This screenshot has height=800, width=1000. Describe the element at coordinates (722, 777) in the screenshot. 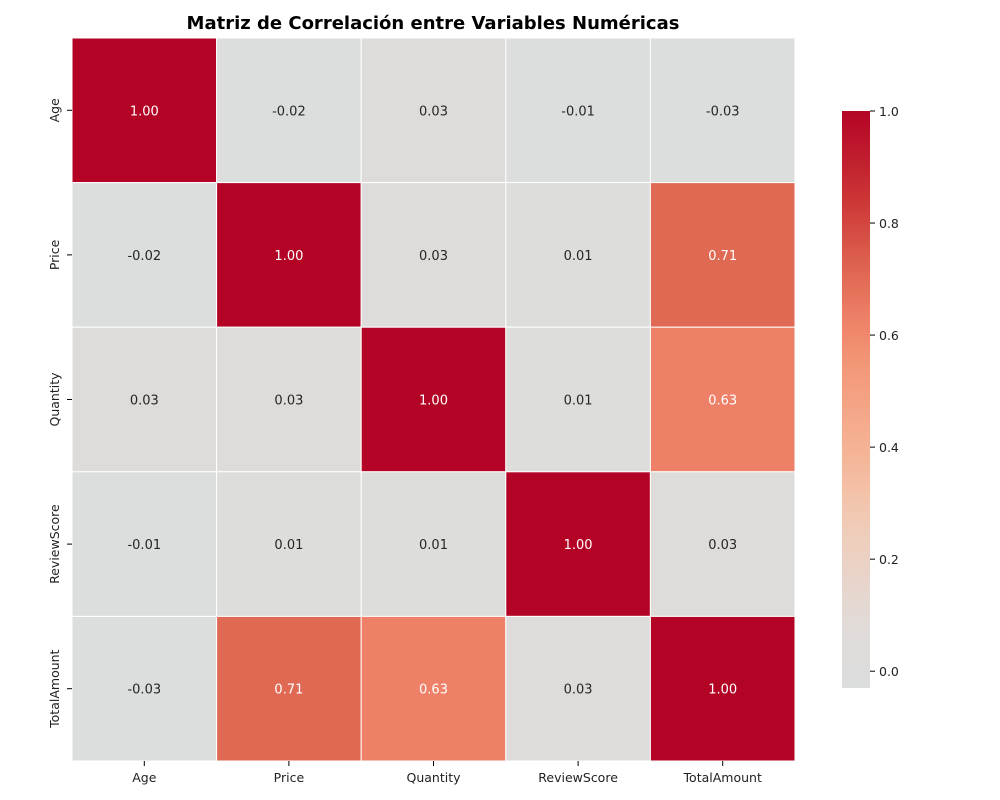

I see `x-tick-label: TotalAmount` at that location.